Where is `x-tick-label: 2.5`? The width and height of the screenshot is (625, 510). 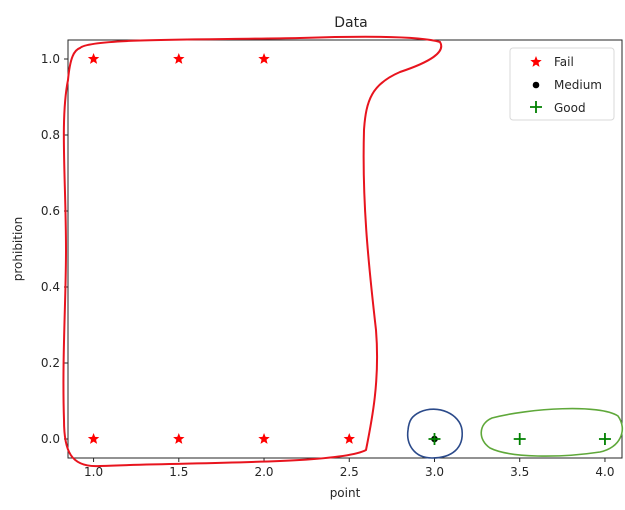 x-tick-label: 2.5 is located at coordinates (349, 472).